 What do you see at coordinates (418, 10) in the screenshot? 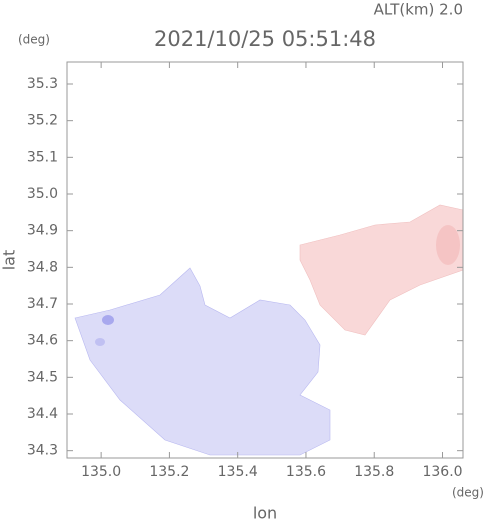
I see `altitude-label: ALT(km) 2.0` at bounding box center [418, 10].